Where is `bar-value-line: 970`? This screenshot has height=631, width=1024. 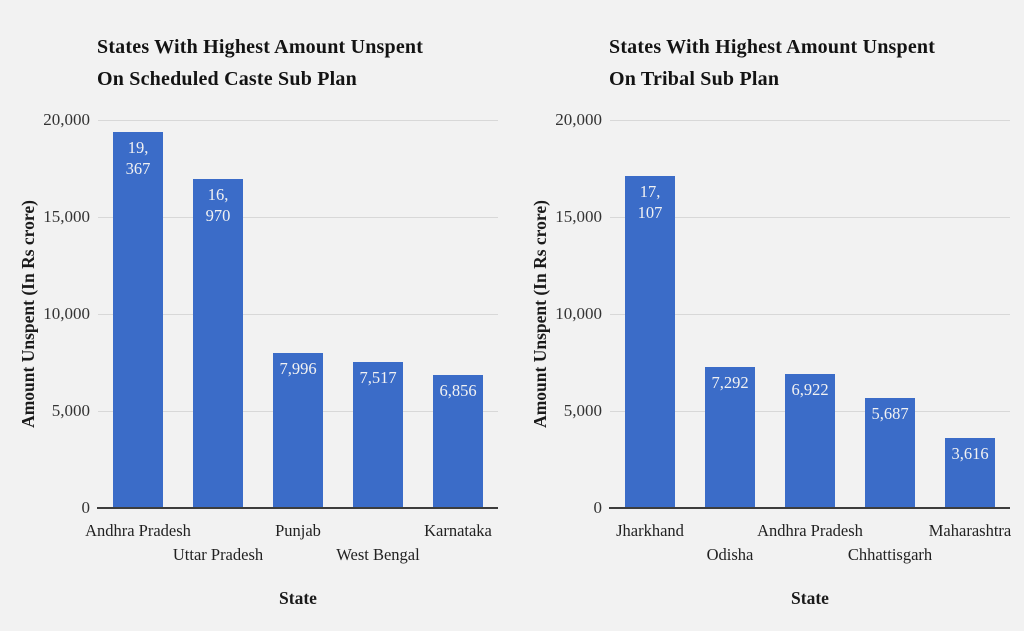
bar-value-line: 970 is located at coordinates (218, 215).